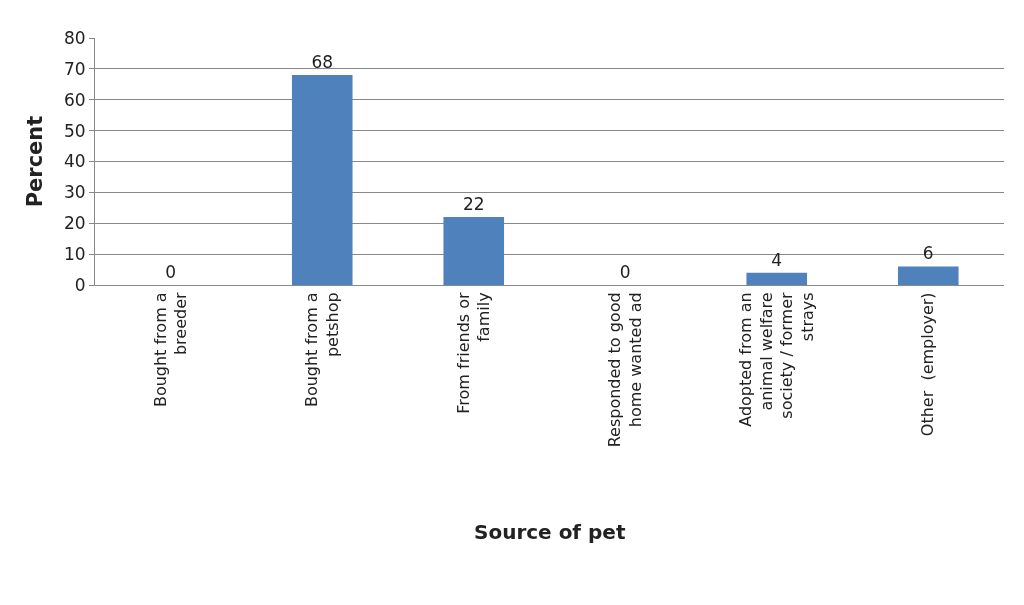 This screenshot has height=605, width=1024. I want to click on y-axis-title: Percent, so click(35, 161).